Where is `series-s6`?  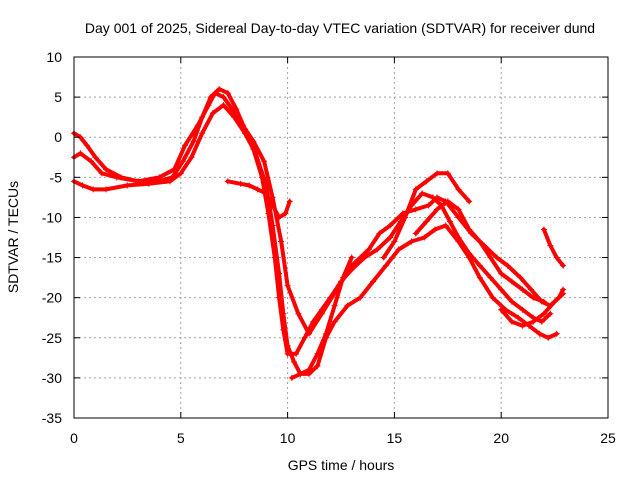 series-s6 is located at coordinates (426, 215).